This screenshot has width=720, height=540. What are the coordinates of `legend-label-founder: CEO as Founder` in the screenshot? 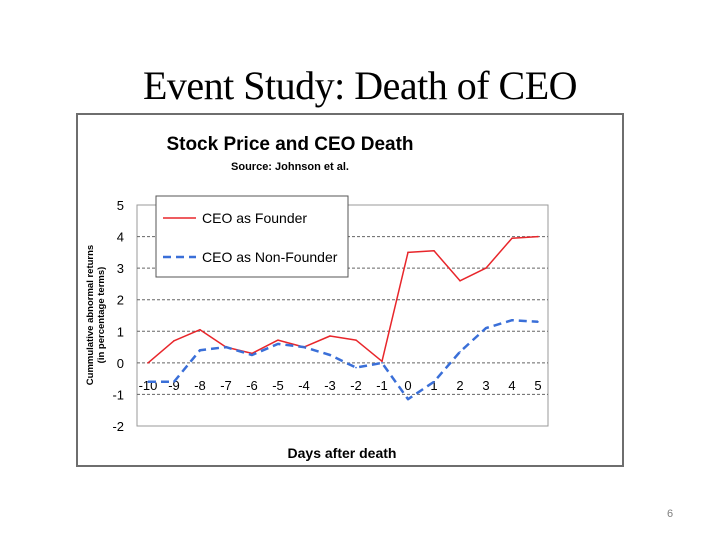 It's located at (254, 218).